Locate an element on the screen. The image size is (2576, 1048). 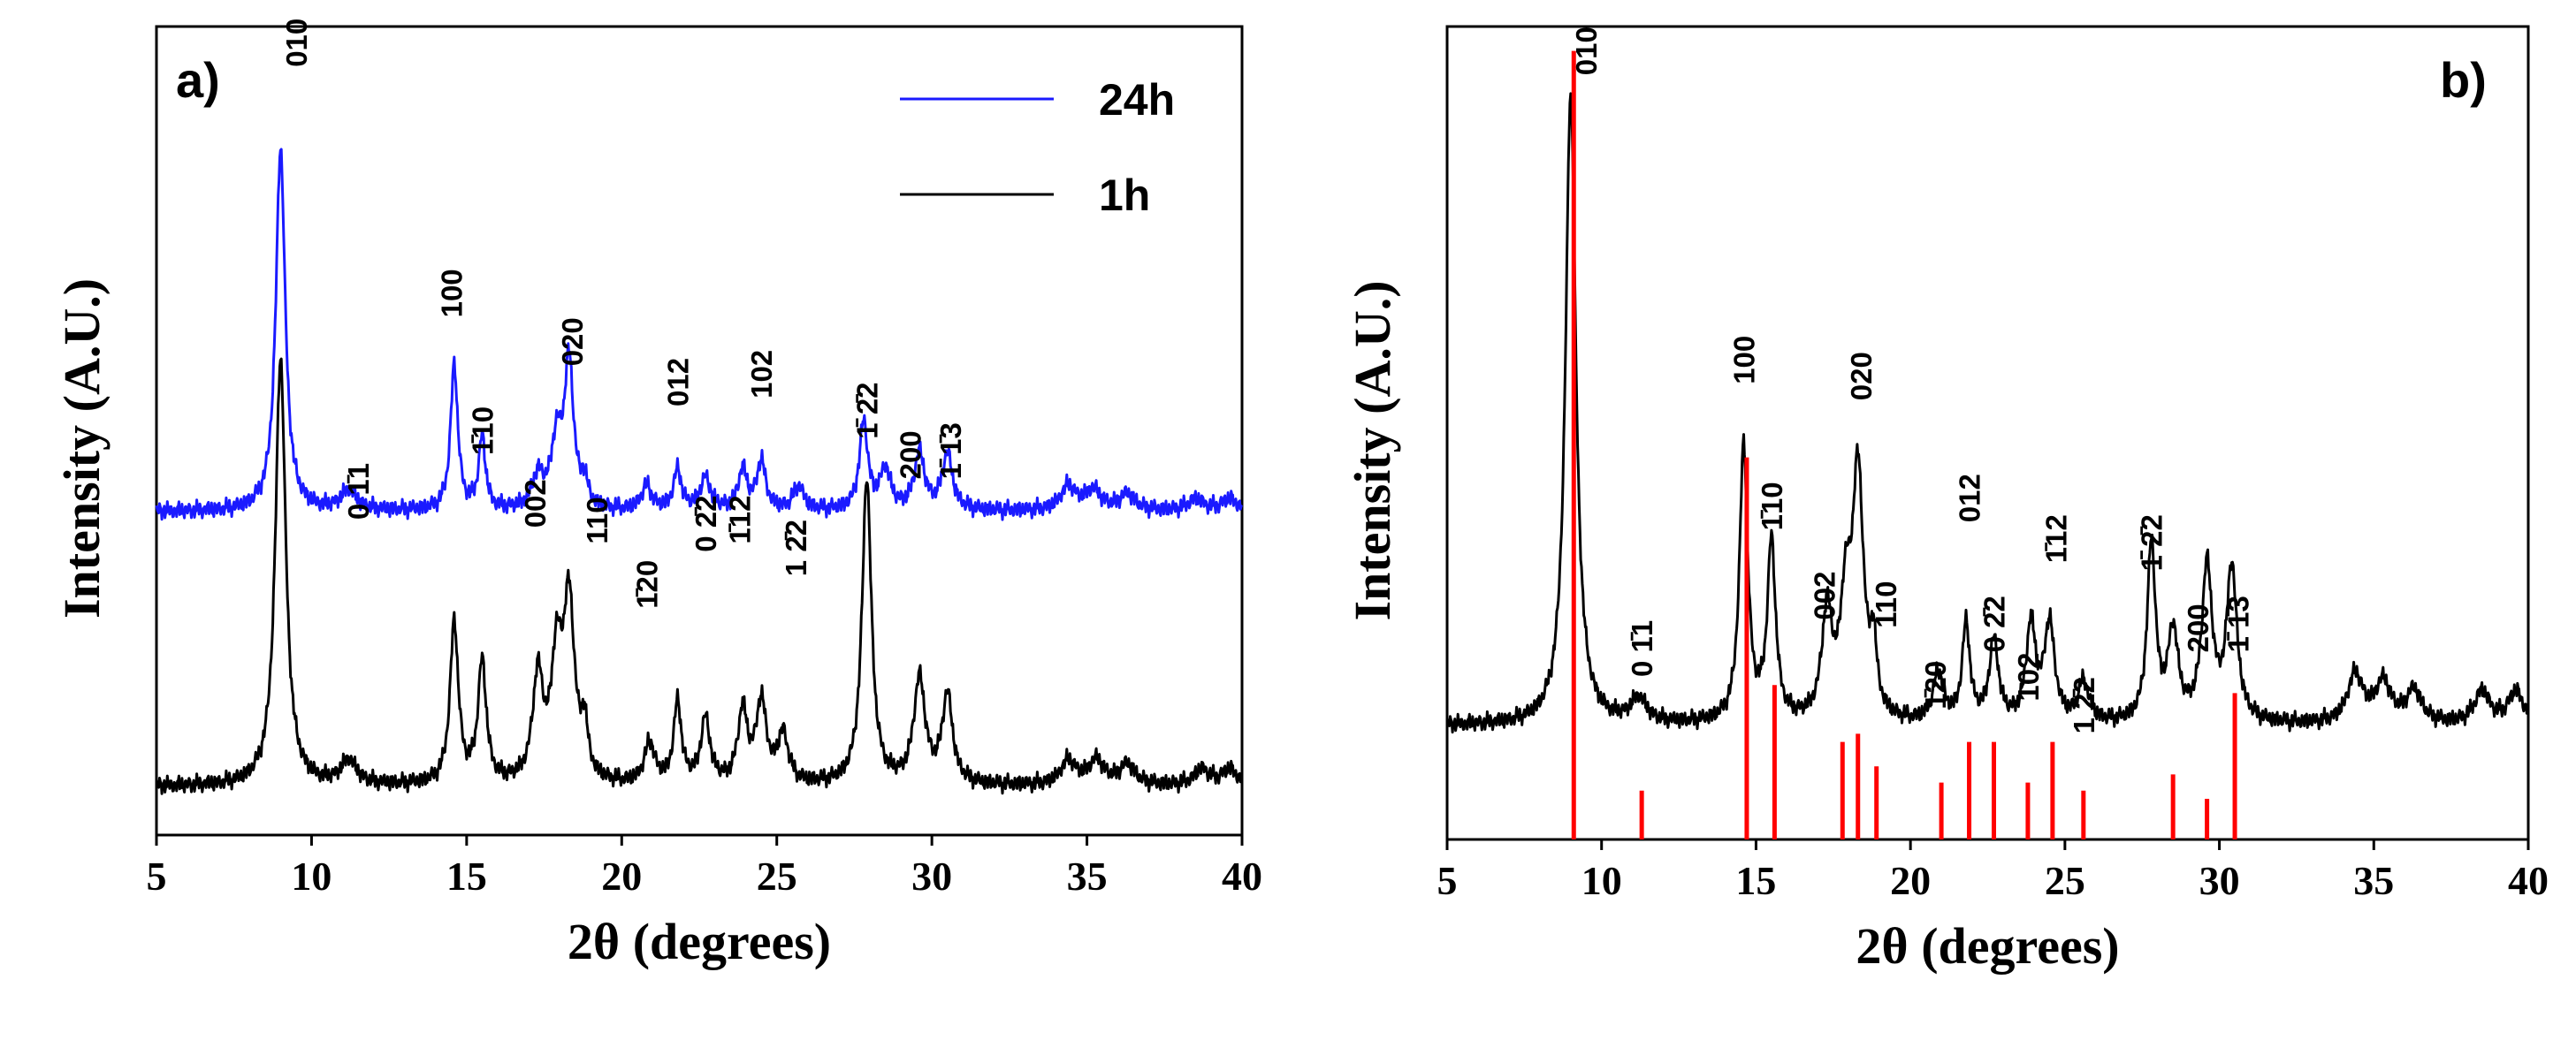
panel-label: a) is located at coordinates (198, 80).